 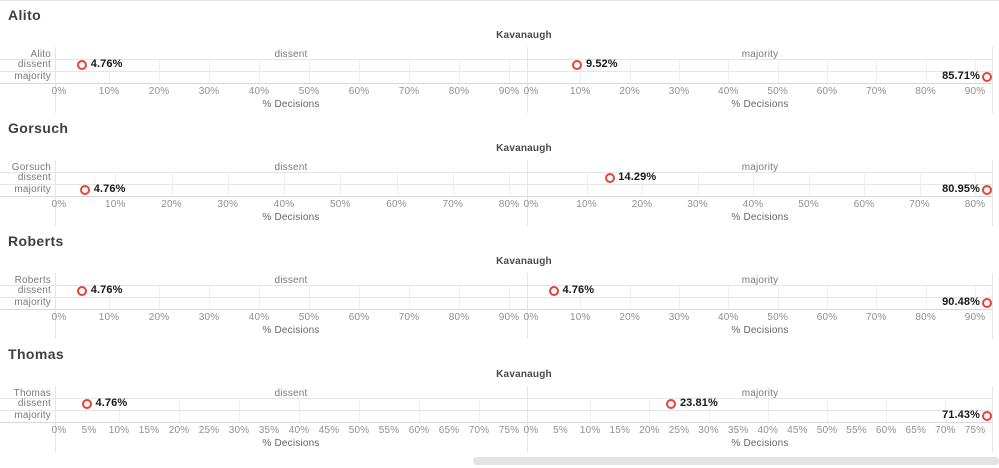 What do you see at coordinates (40, 54) in the screenshot?
I see `row-axis-title: Alito` at bounding box center [40, 54].